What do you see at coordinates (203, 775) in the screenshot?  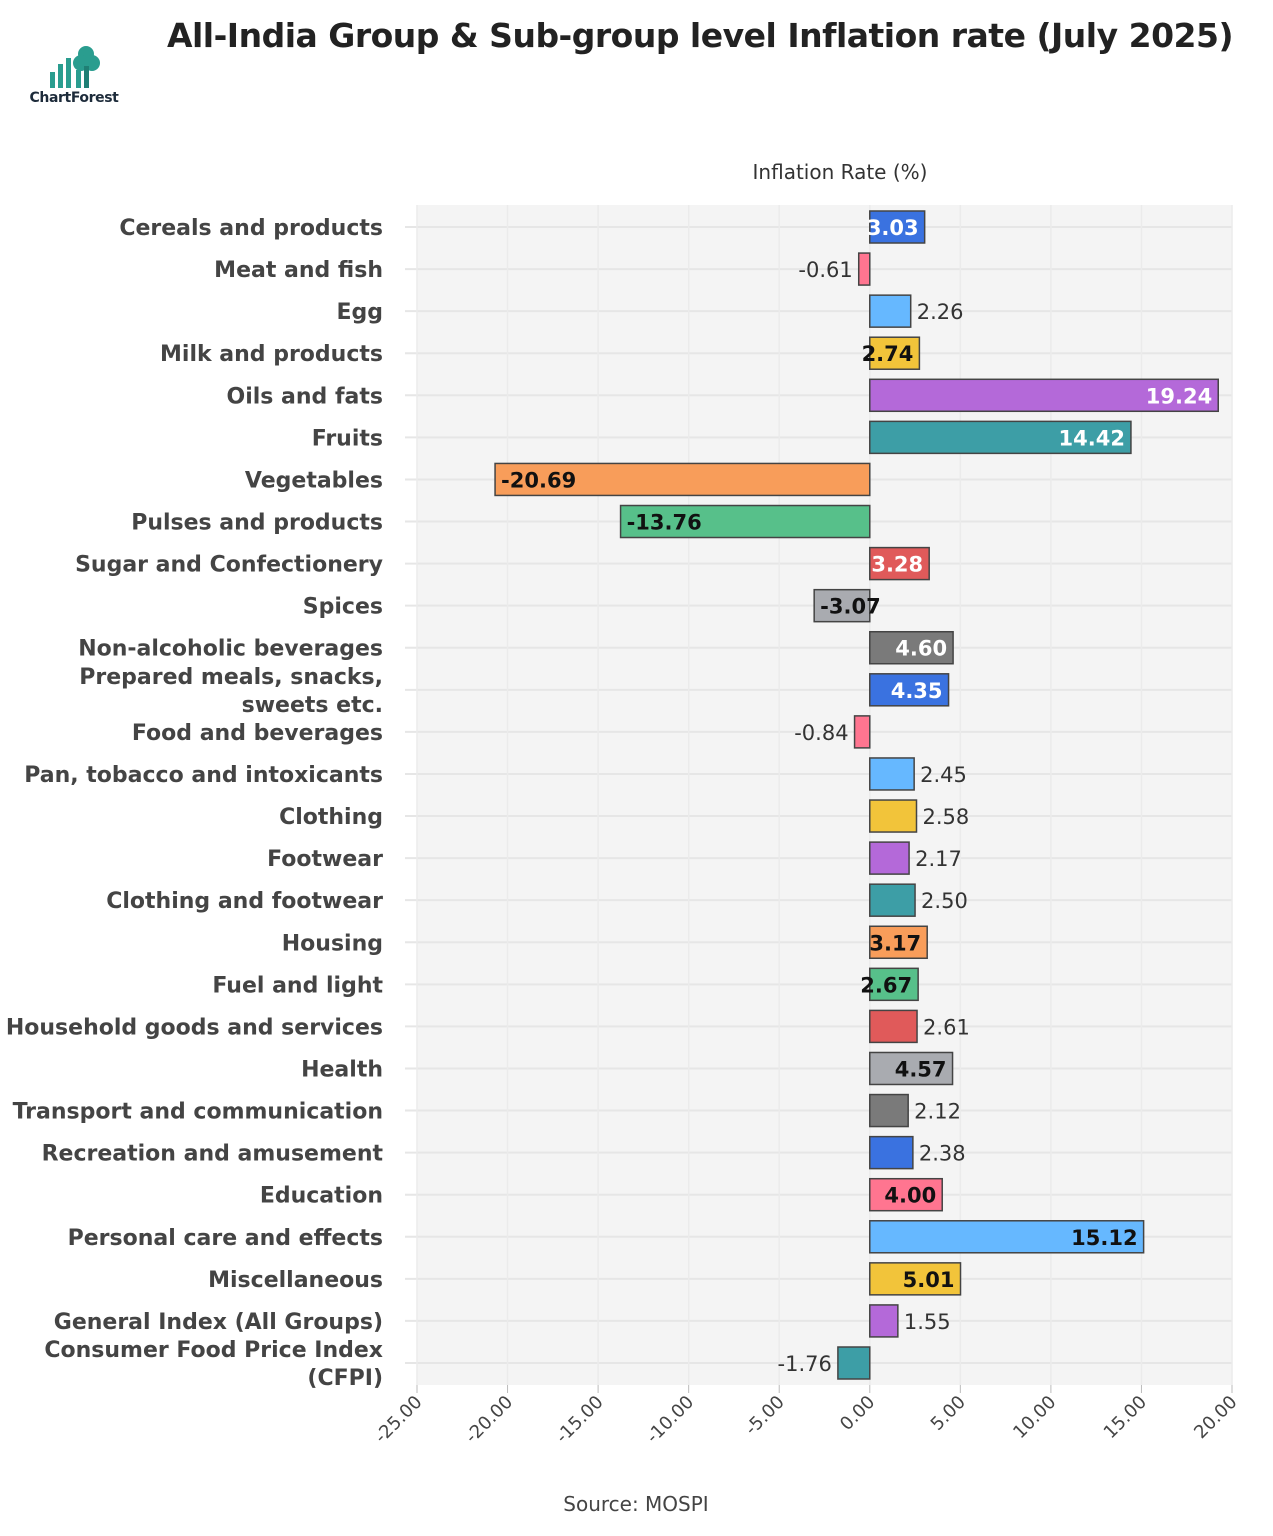 I see `category-label: Pan, tobacco and intoxicants` at bounding box center [203, 775].